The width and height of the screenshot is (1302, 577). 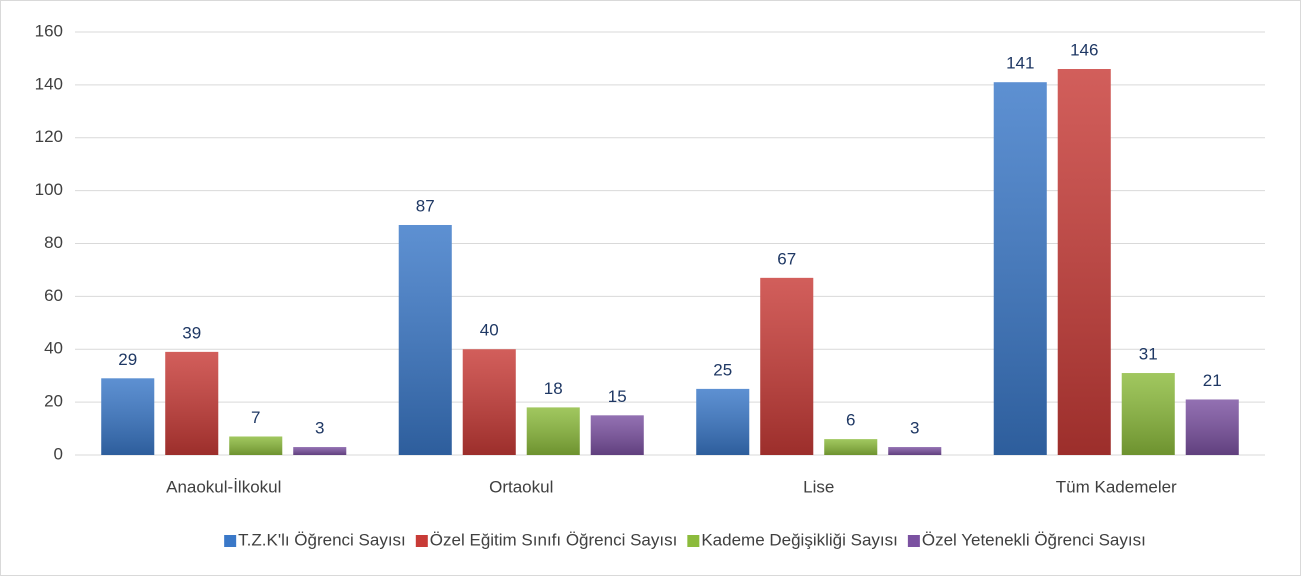 What do you see at coordinates (58, 453) in the screenshot?
I see `y-tick-label: 0` at bounding box center [58, 453].